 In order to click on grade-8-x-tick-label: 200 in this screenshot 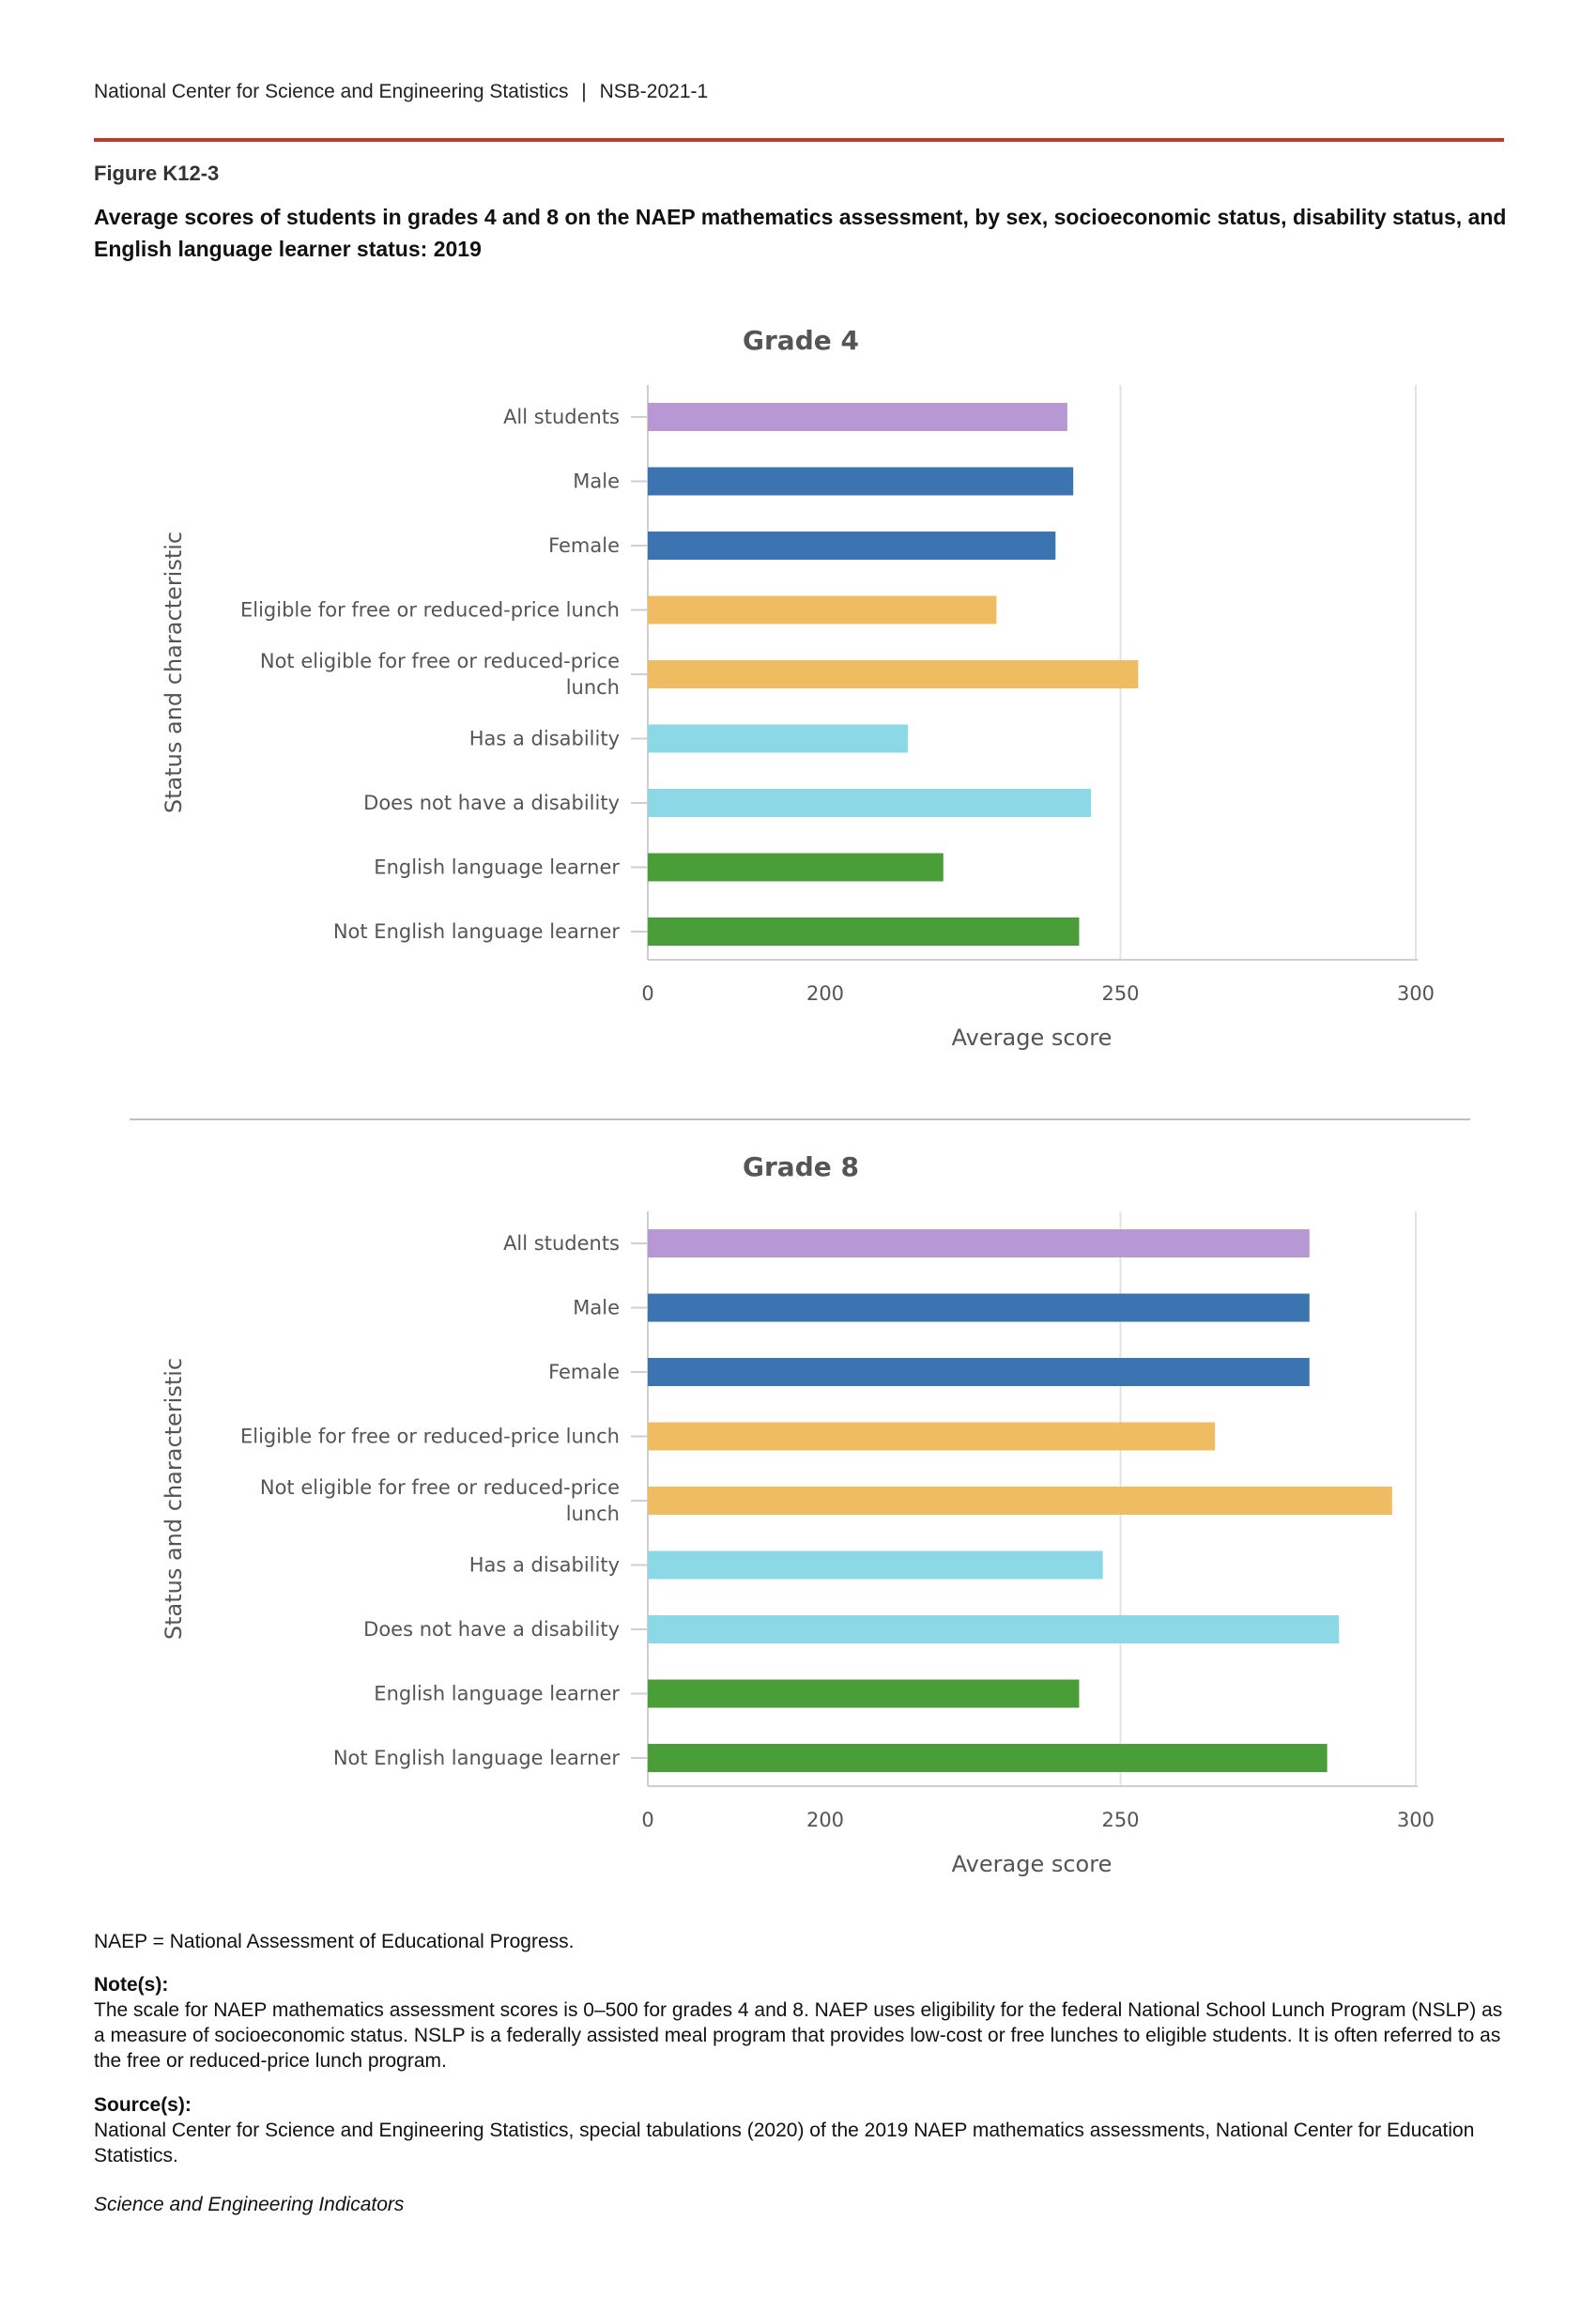, I will do `click(825, 1820)`.